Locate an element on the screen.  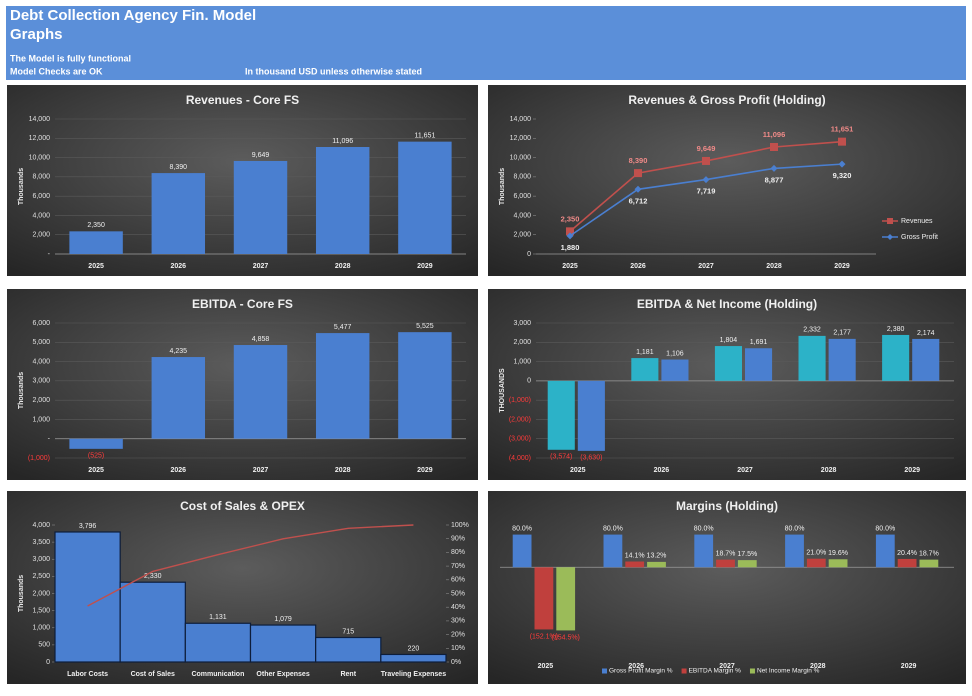
legend-swatch is located at coordinates (684, 671).